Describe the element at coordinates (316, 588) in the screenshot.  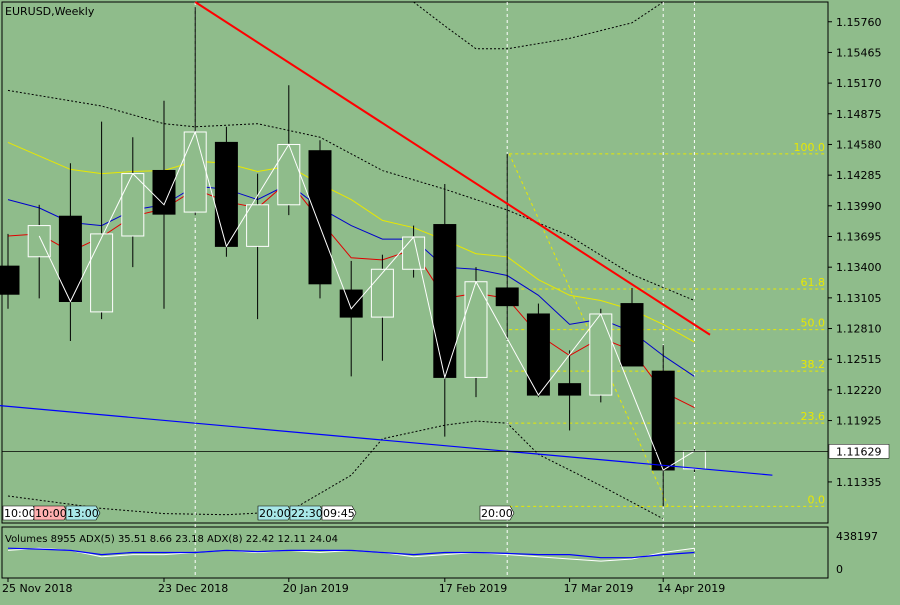
I see `x-tick-label: 20 Jan 2019` at that location.